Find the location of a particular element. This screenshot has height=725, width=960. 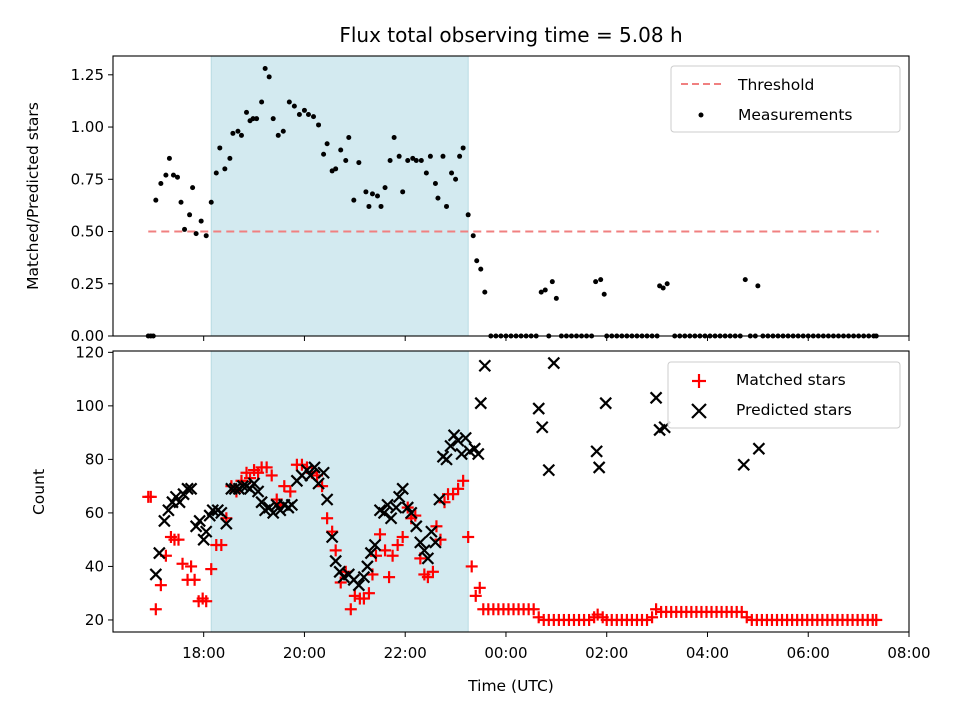

bottom-y-axis: 20 40 60 80 100 120 is located at coordinates (94, 486).